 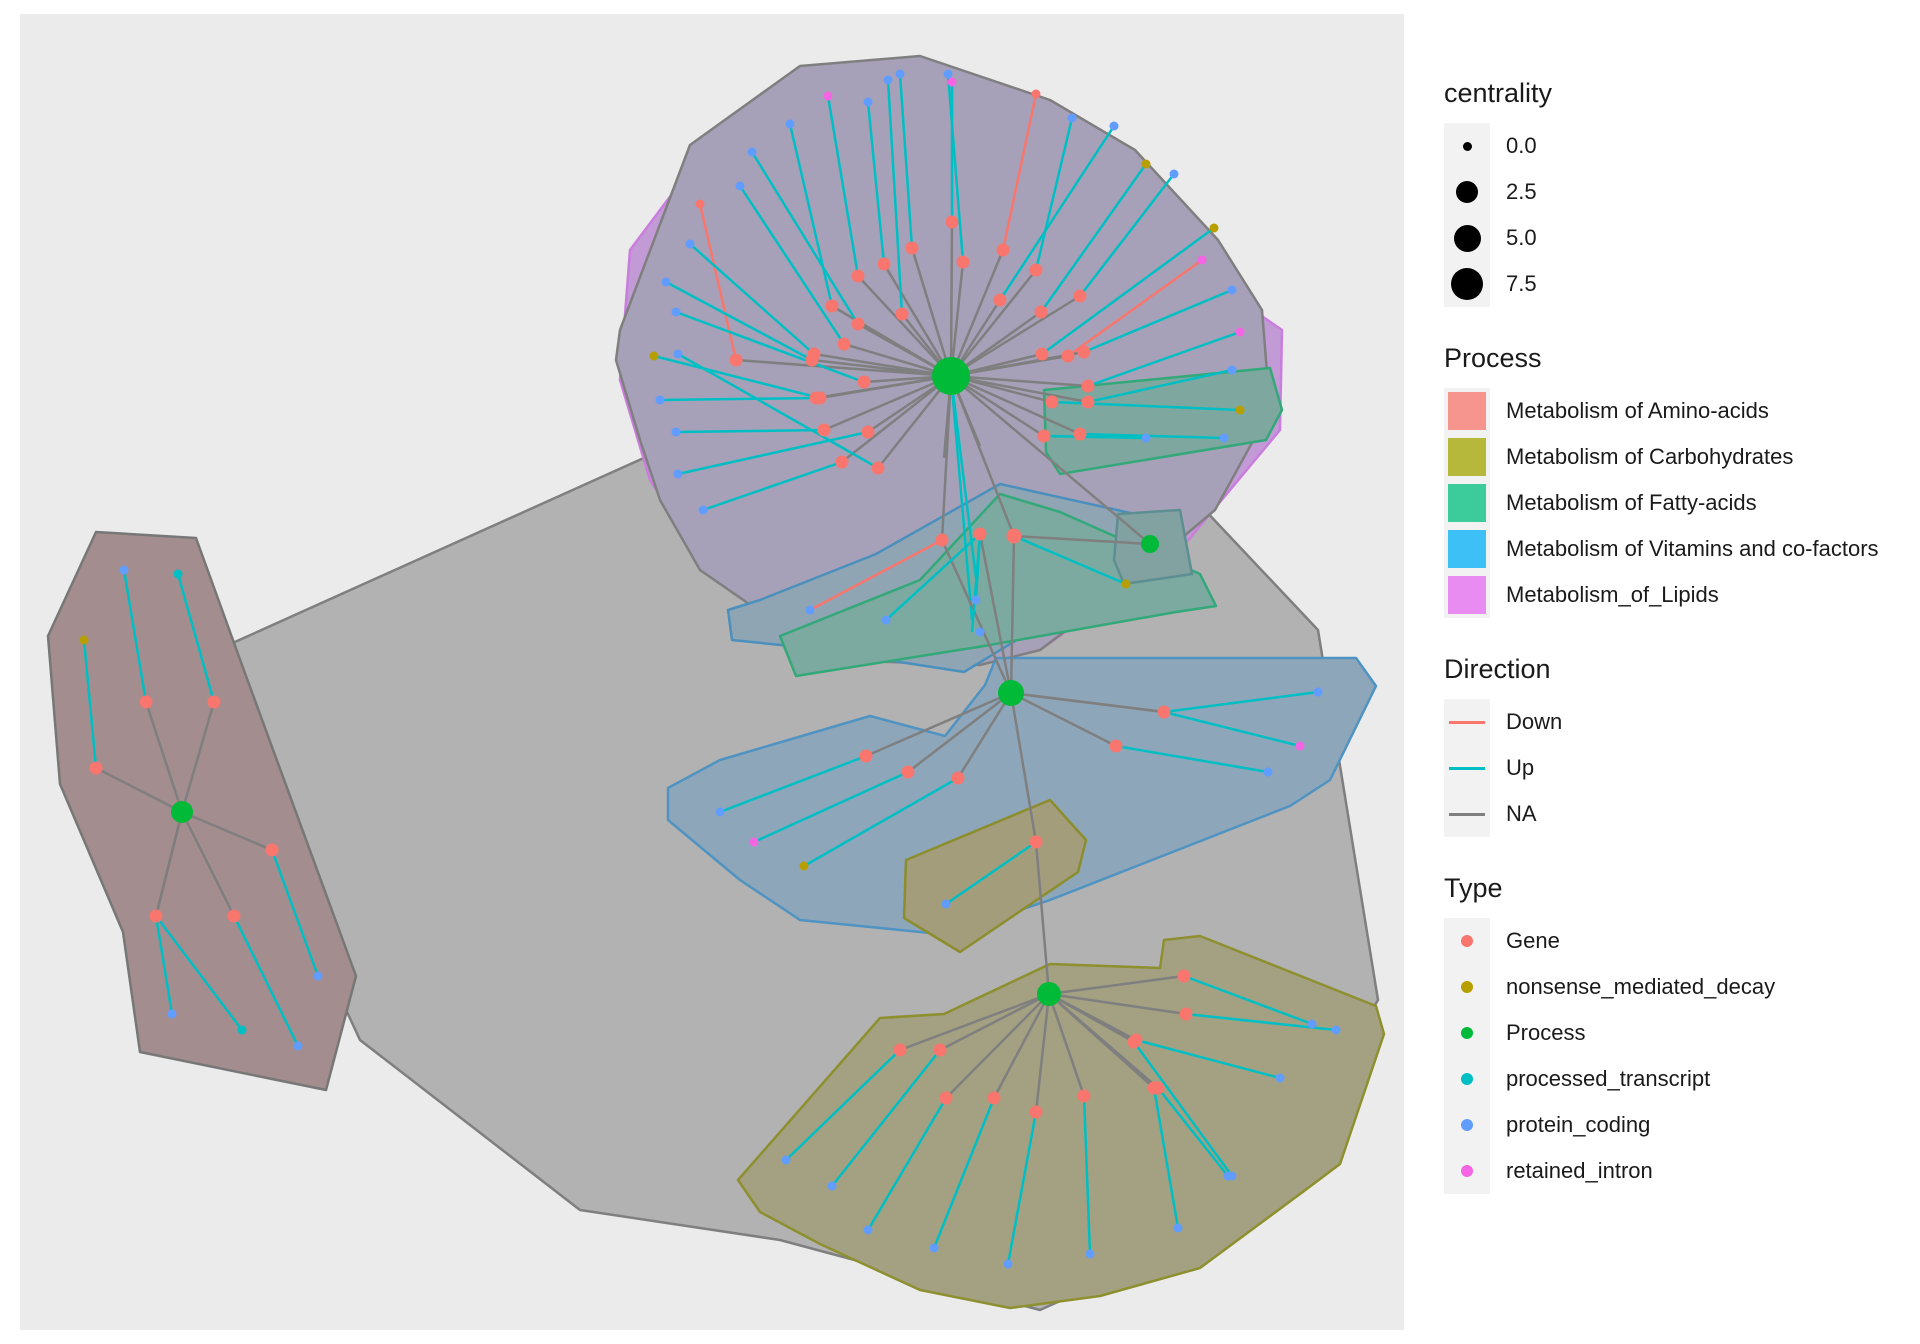 I want to click on legend-direction-item: Up, so click(x=1674, y=768).